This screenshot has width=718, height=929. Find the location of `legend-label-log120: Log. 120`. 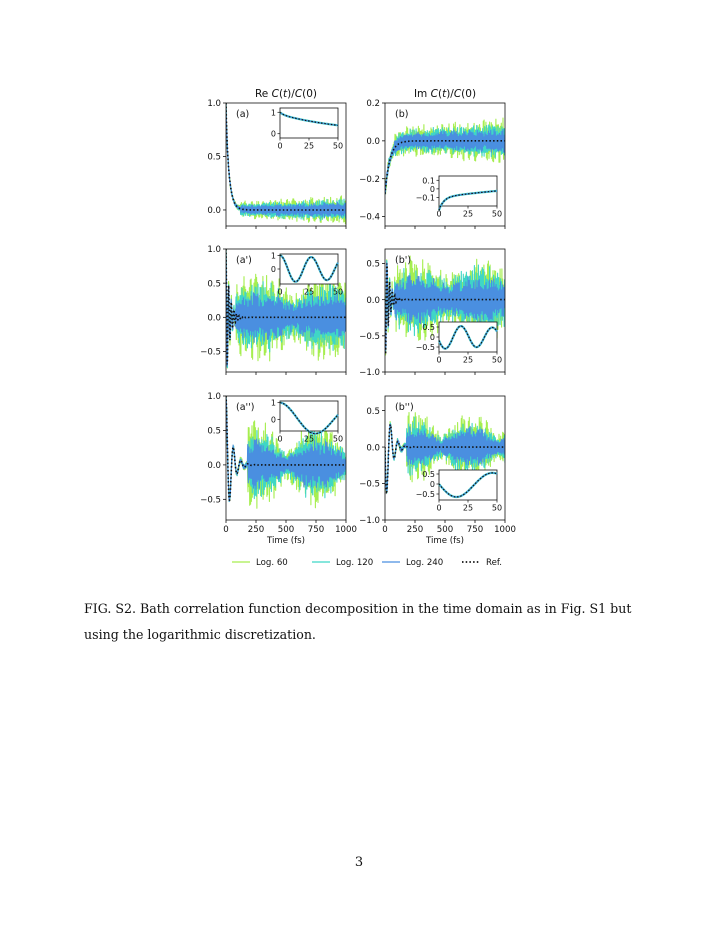

legend-label-log120: Log. 120 is located at coordinates (354, 563).